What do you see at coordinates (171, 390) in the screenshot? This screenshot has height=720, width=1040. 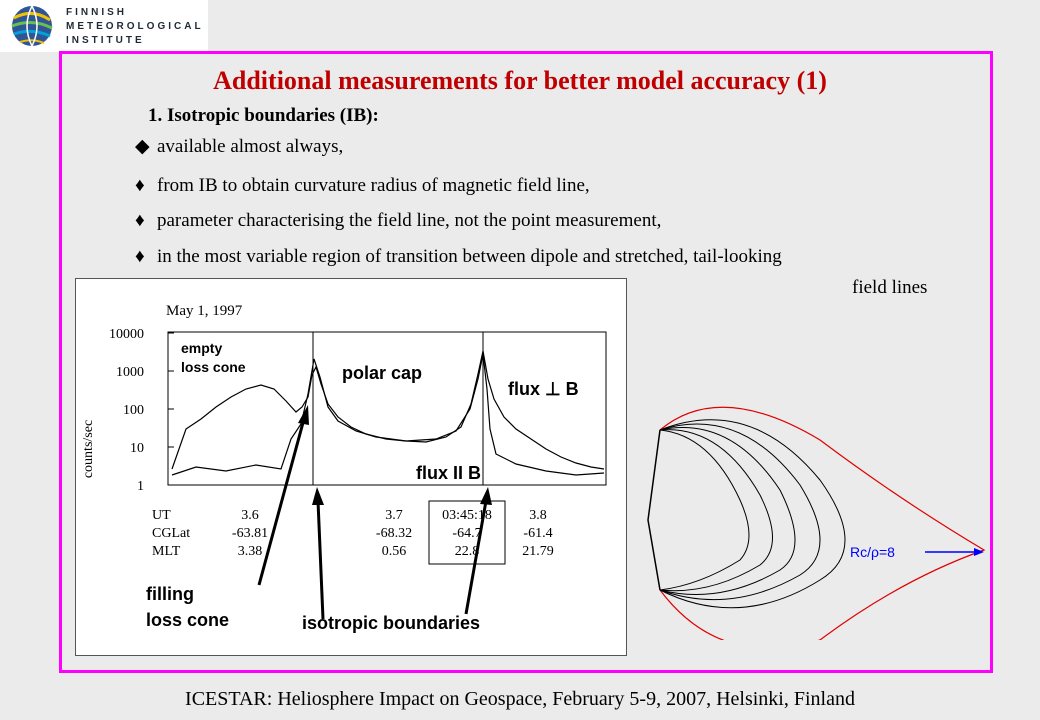 I see `y-ticks` at bounding box center [171, 390].